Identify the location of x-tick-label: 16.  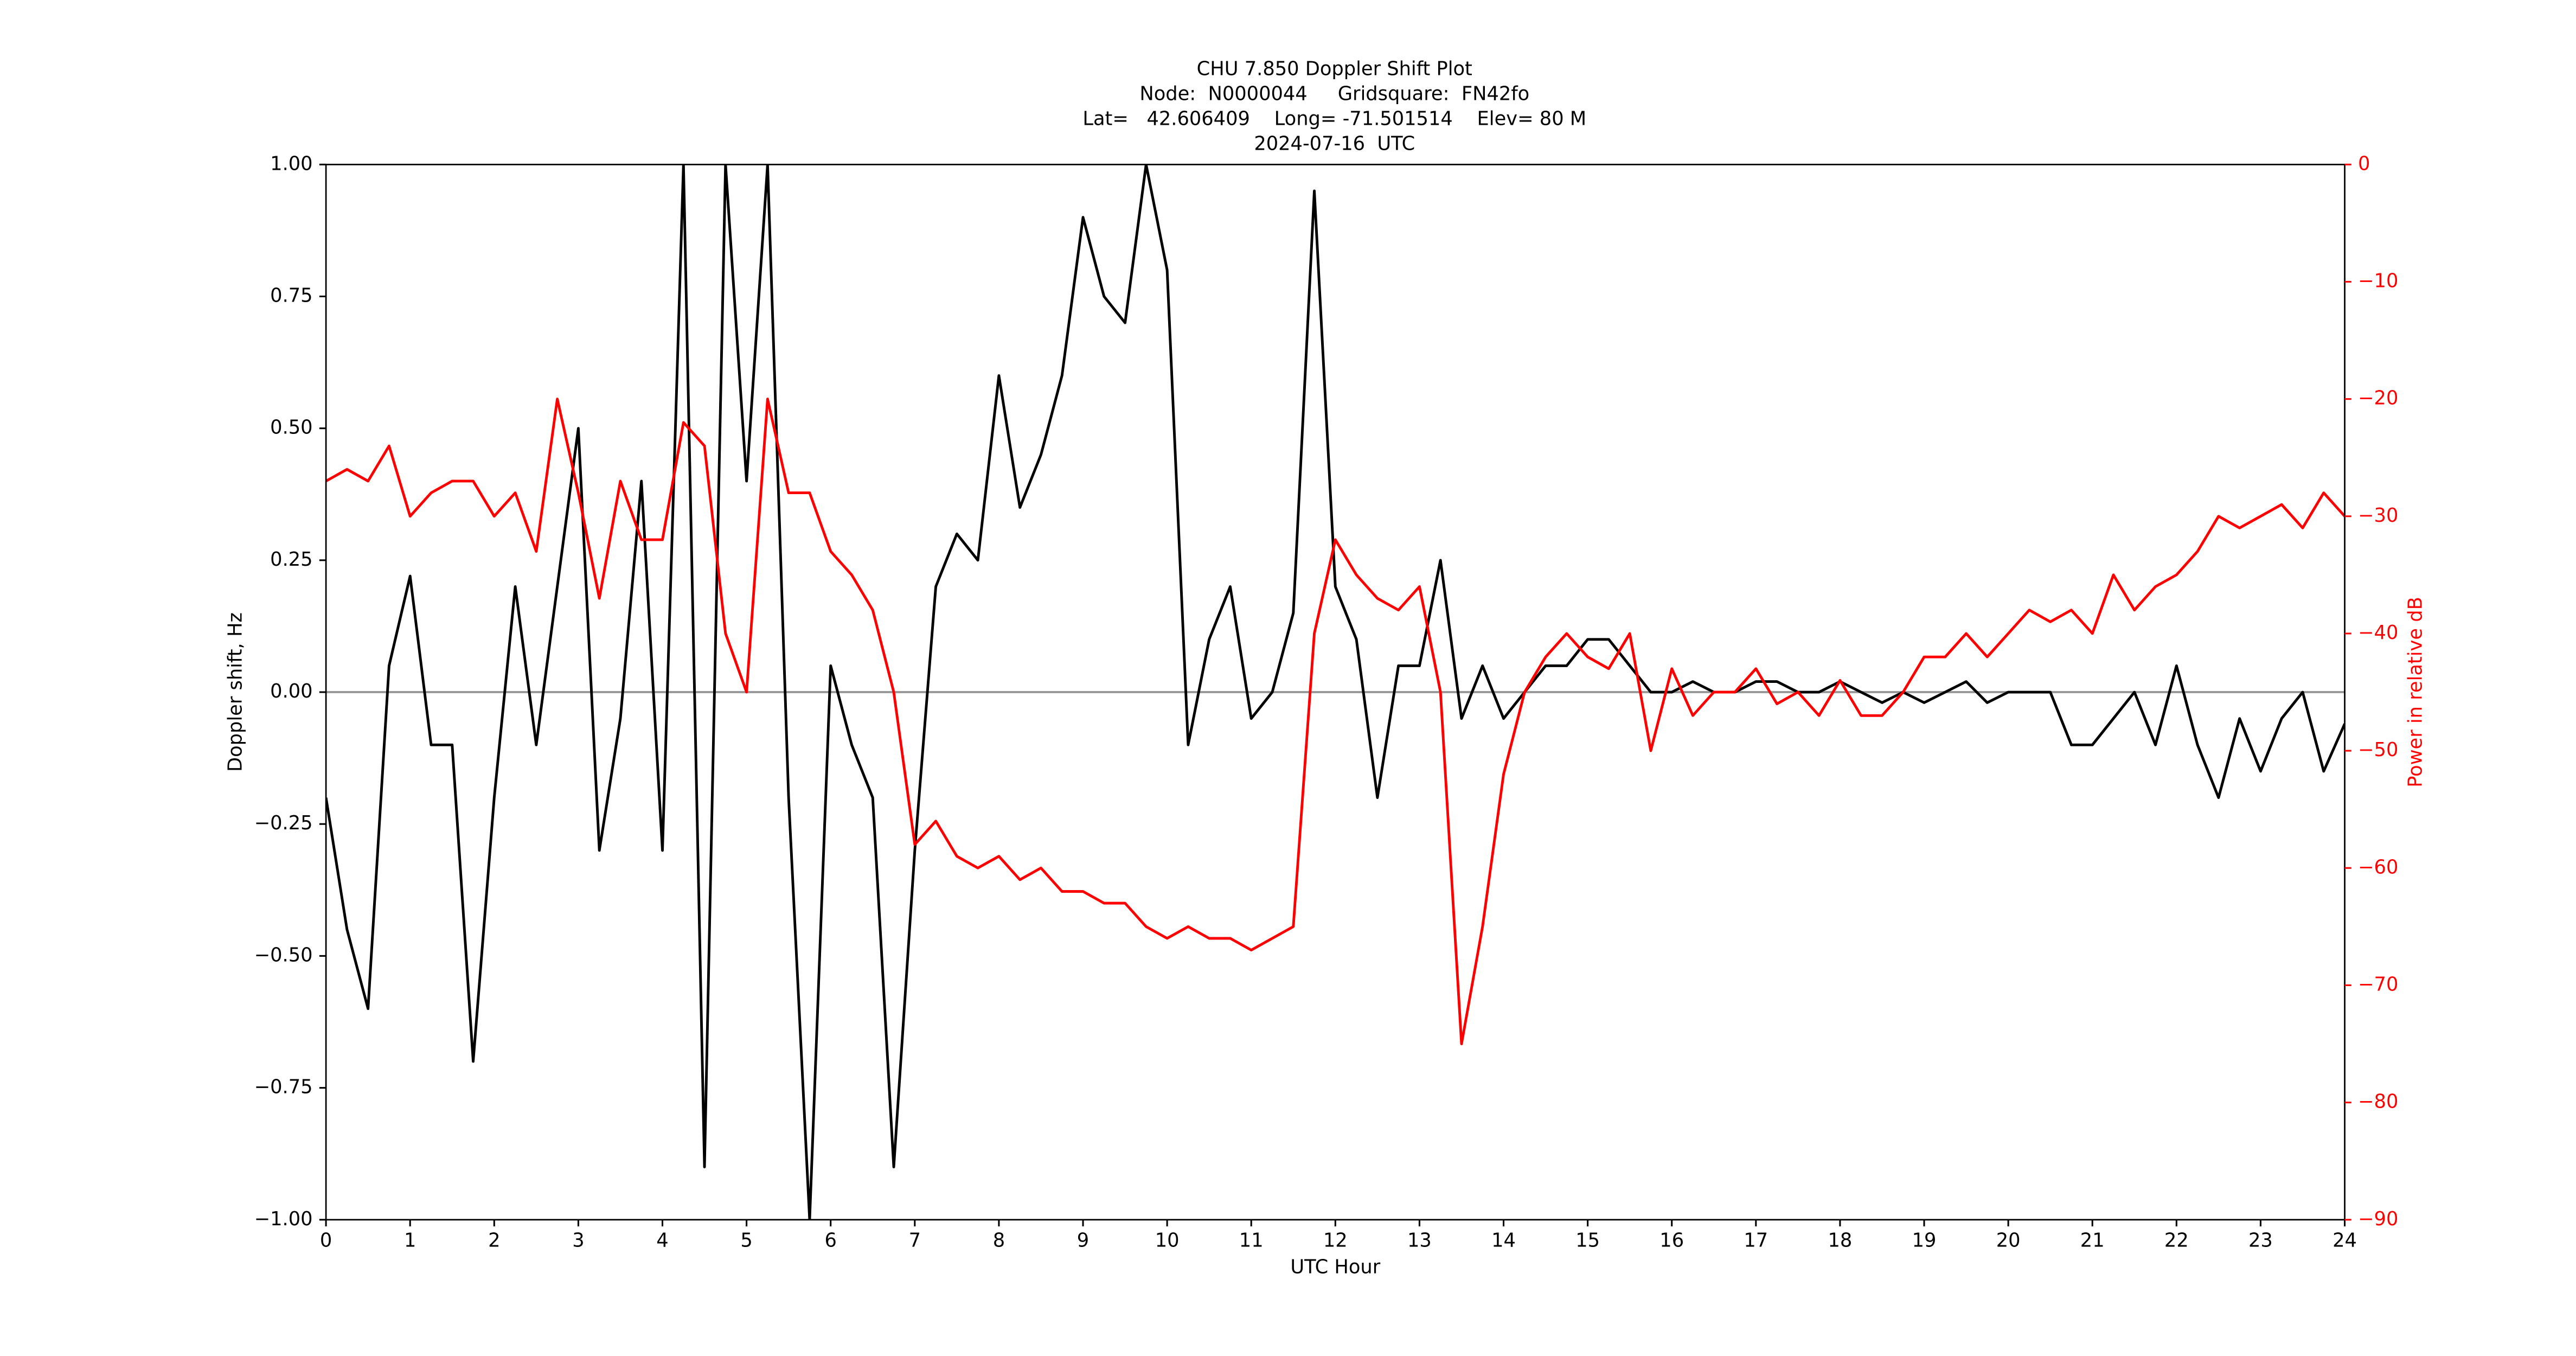
(1671, 1241).